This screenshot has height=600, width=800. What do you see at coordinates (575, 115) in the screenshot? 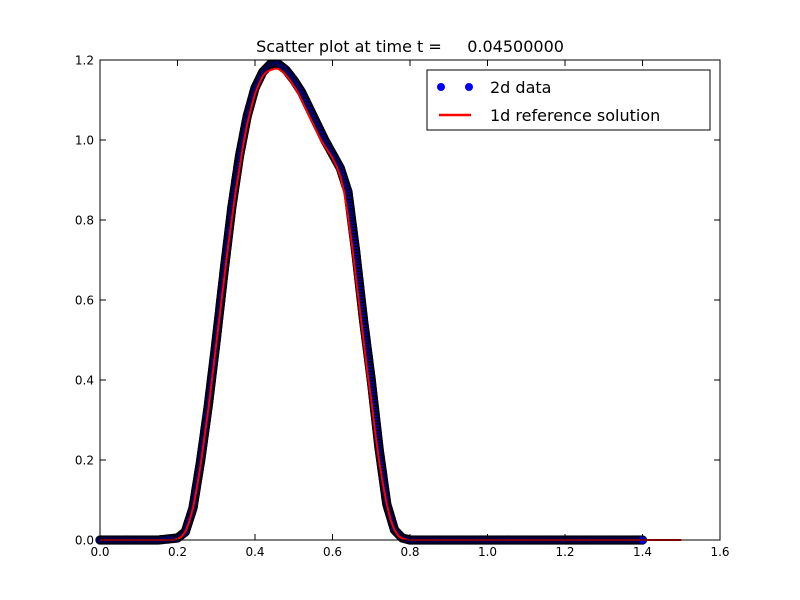
I see `legend-label-1d-reference: 1d reference solution` at bounding box center [575, 115].